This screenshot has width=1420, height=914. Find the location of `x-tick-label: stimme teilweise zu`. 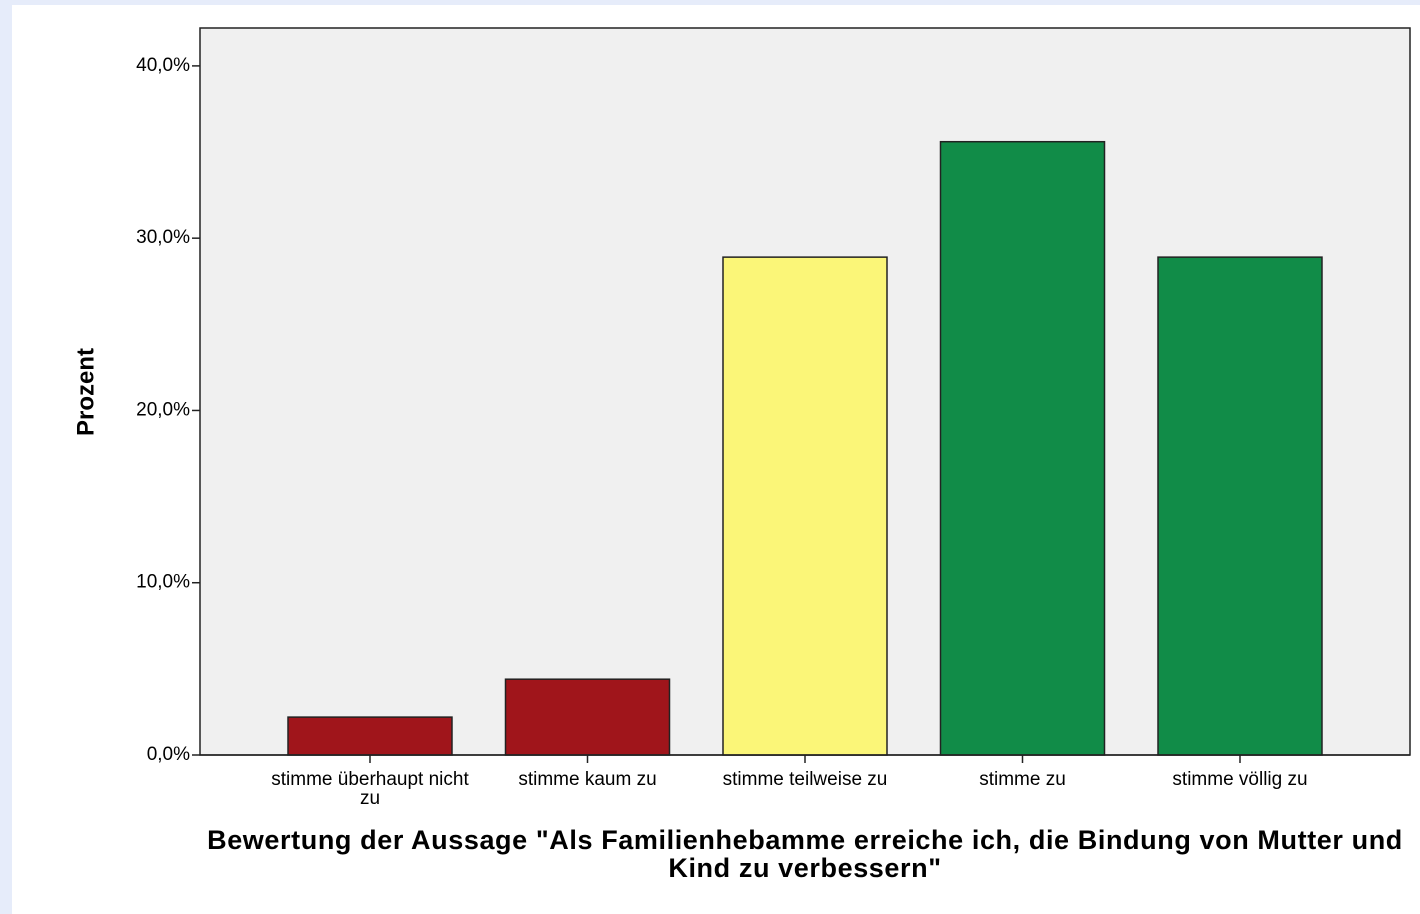

x-tick-label: stimme teilweise zu is located at coordinates (805, 779).